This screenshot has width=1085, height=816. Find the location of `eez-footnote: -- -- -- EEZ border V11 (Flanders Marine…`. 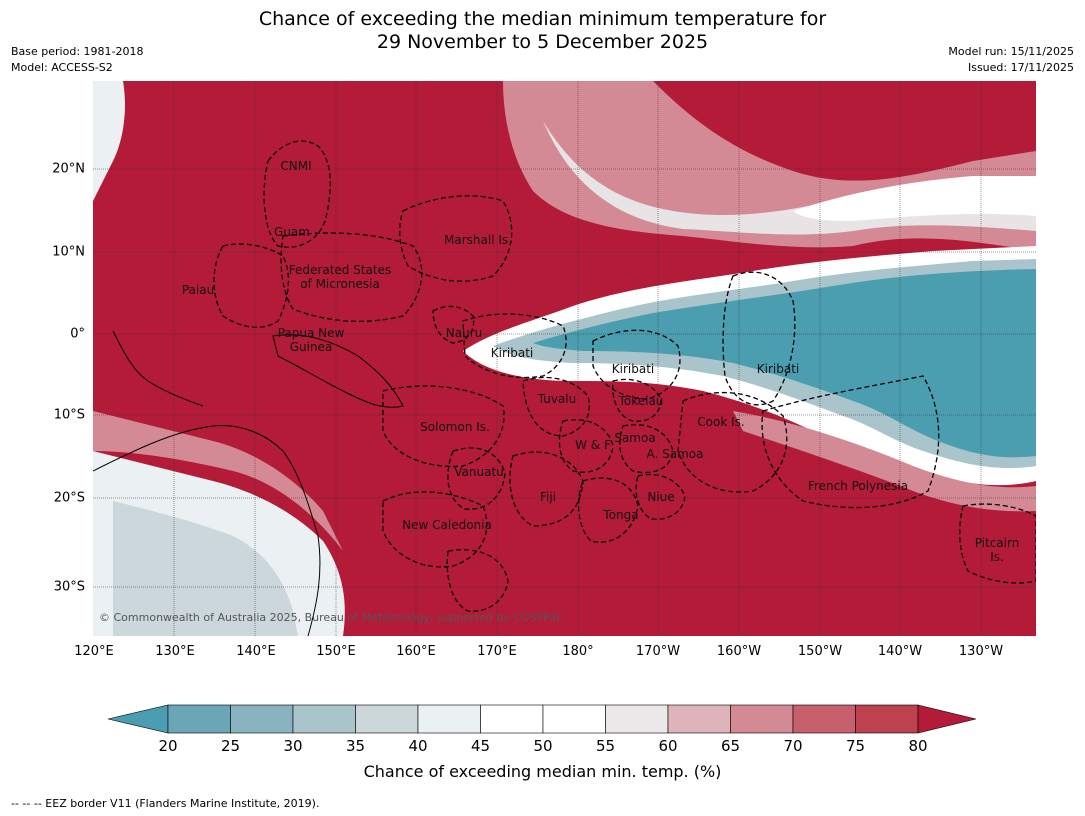

eez-footnote: -- -- -- EEZ border V11 (Flanders Marine… is located at coordinates (165, 803).